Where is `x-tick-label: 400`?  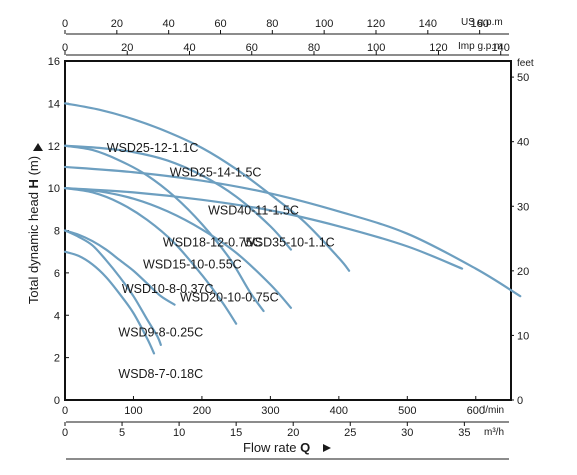 x-tick-label: 400 is located at coordinates (339, 411).